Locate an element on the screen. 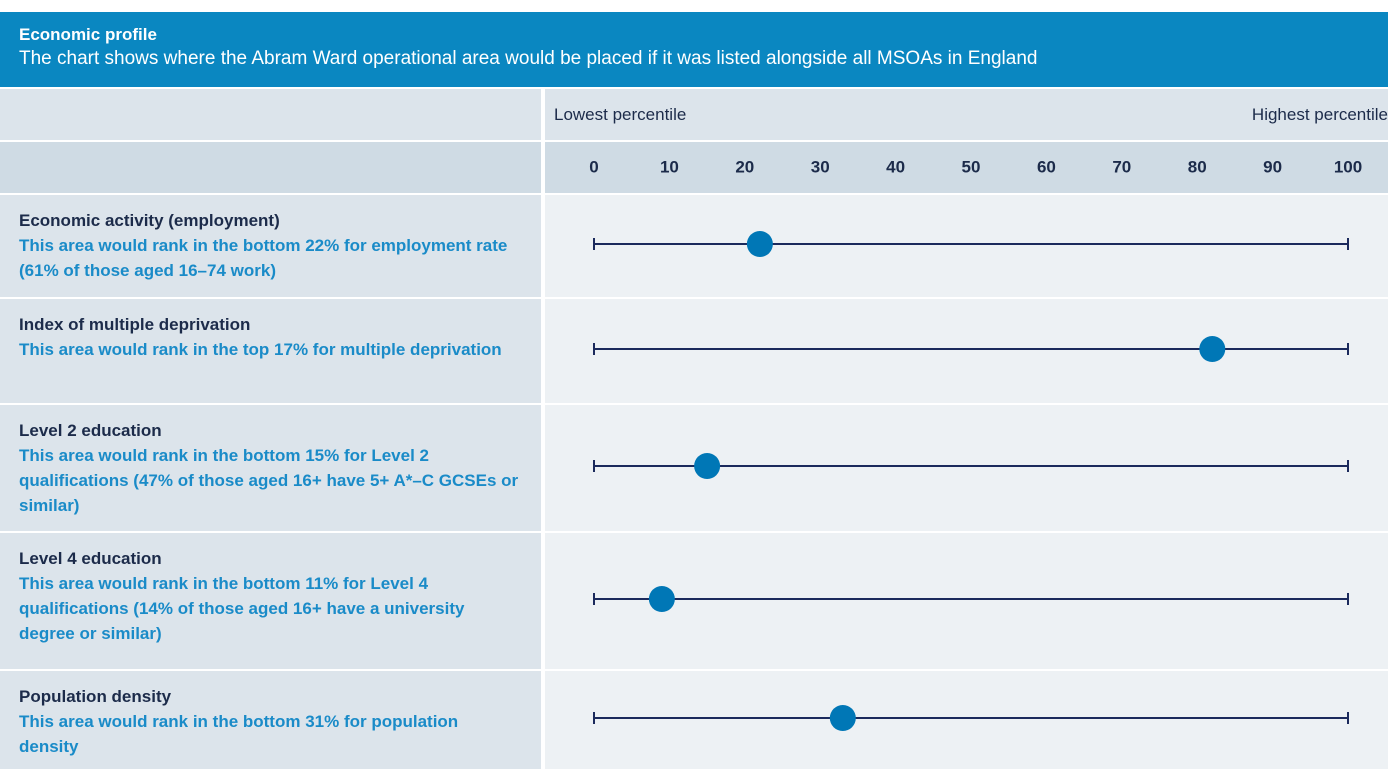 The width and height of the screenshot is (1388, 769). x-tick-label: 90 is located at coordinates (1272, 166).